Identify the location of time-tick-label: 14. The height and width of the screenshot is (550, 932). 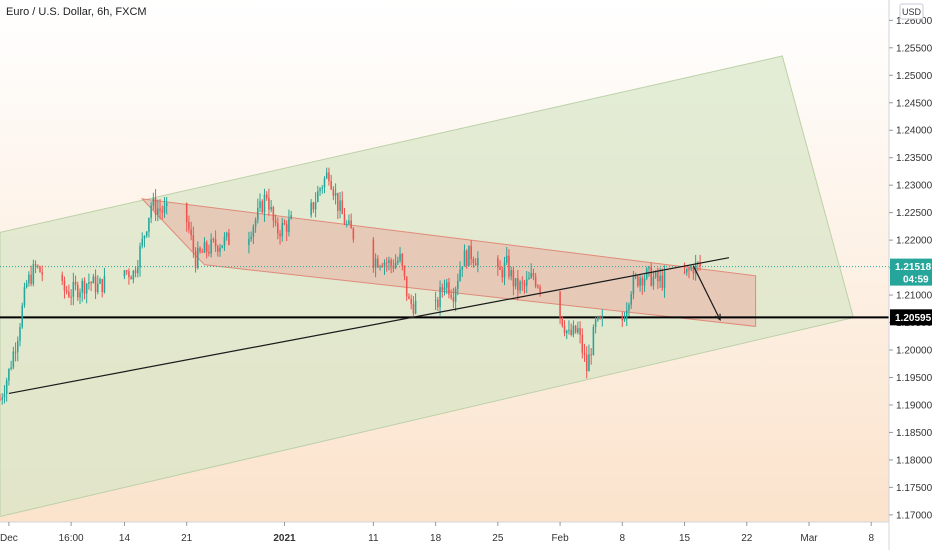
(125, 538).